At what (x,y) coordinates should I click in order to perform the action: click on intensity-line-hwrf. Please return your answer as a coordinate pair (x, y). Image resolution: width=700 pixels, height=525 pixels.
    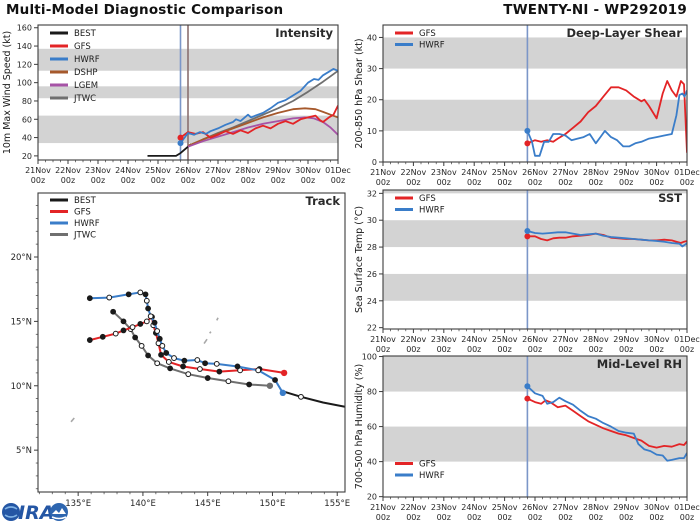
    Looking at the image, I should click on (258, 106).